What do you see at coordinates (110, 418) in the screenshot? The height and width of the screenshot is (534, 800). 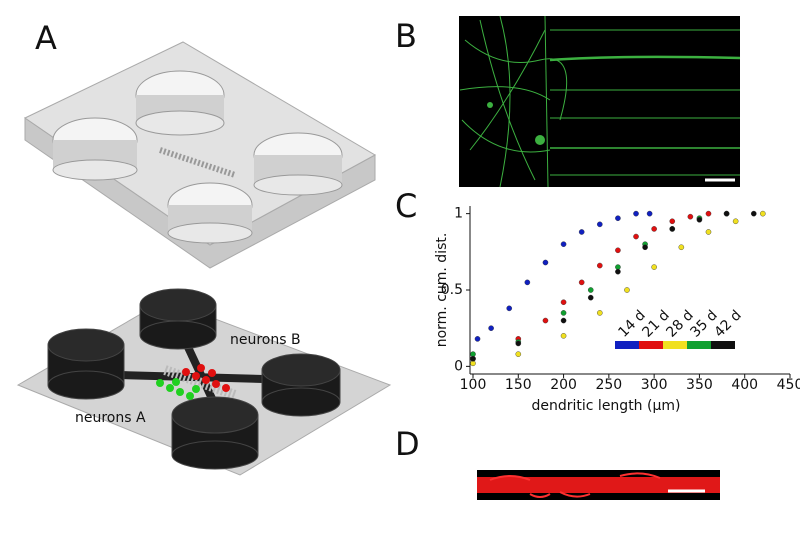 I see `annotation: neurons A` at bounding box center [110, 418].